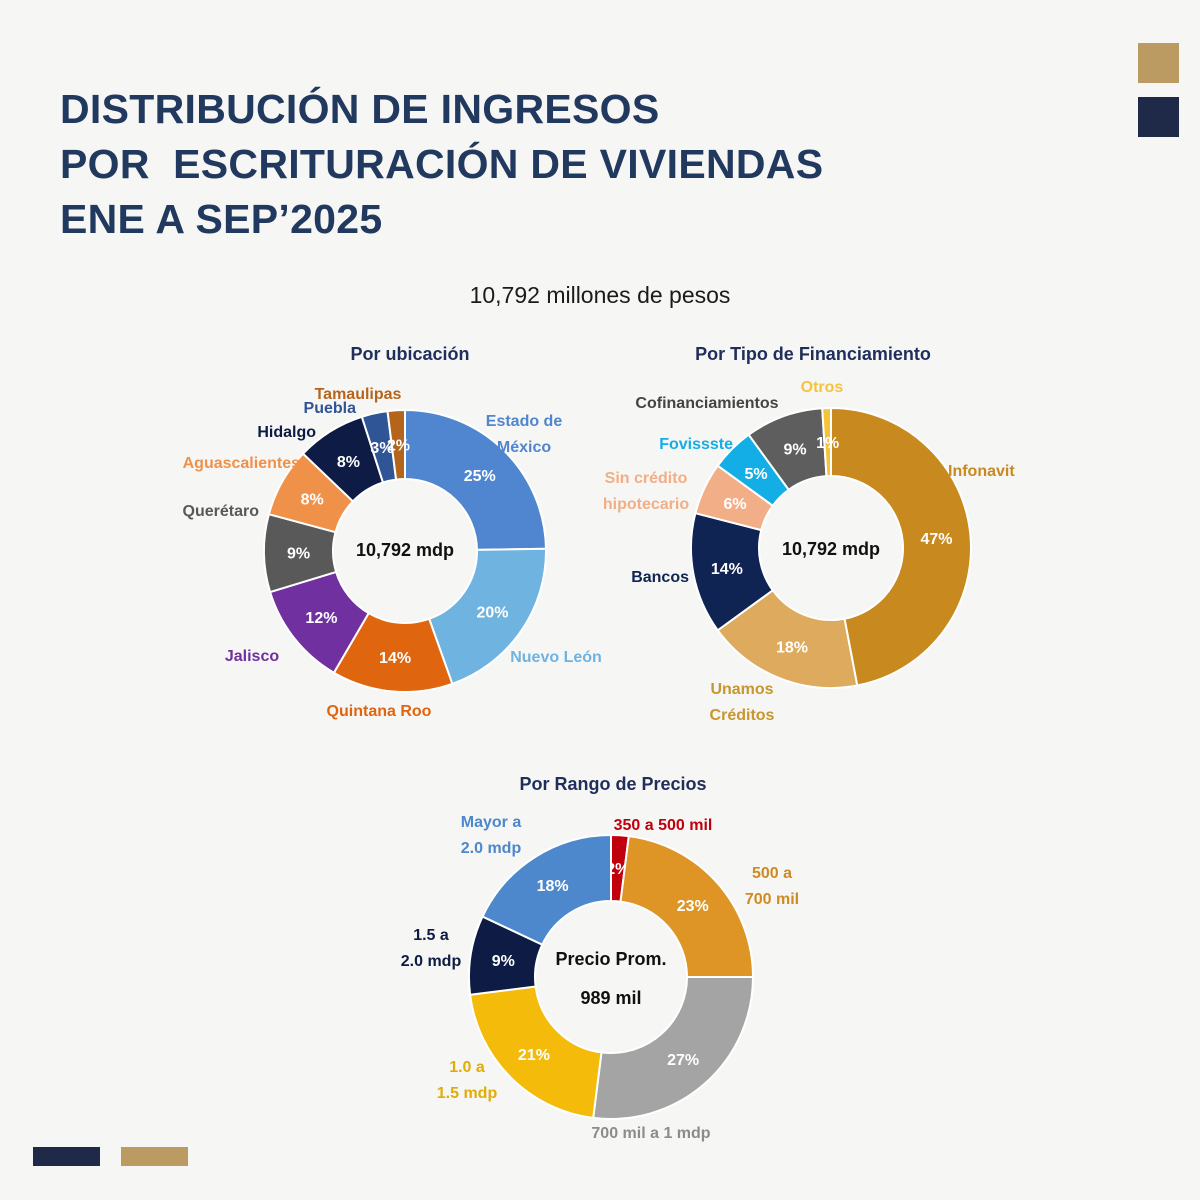  What do you see at coordinates (524, 434) in the screenshot?
I see `slice-category-estado-de-mexico: Estado de México` at bounding box center [524, 434].